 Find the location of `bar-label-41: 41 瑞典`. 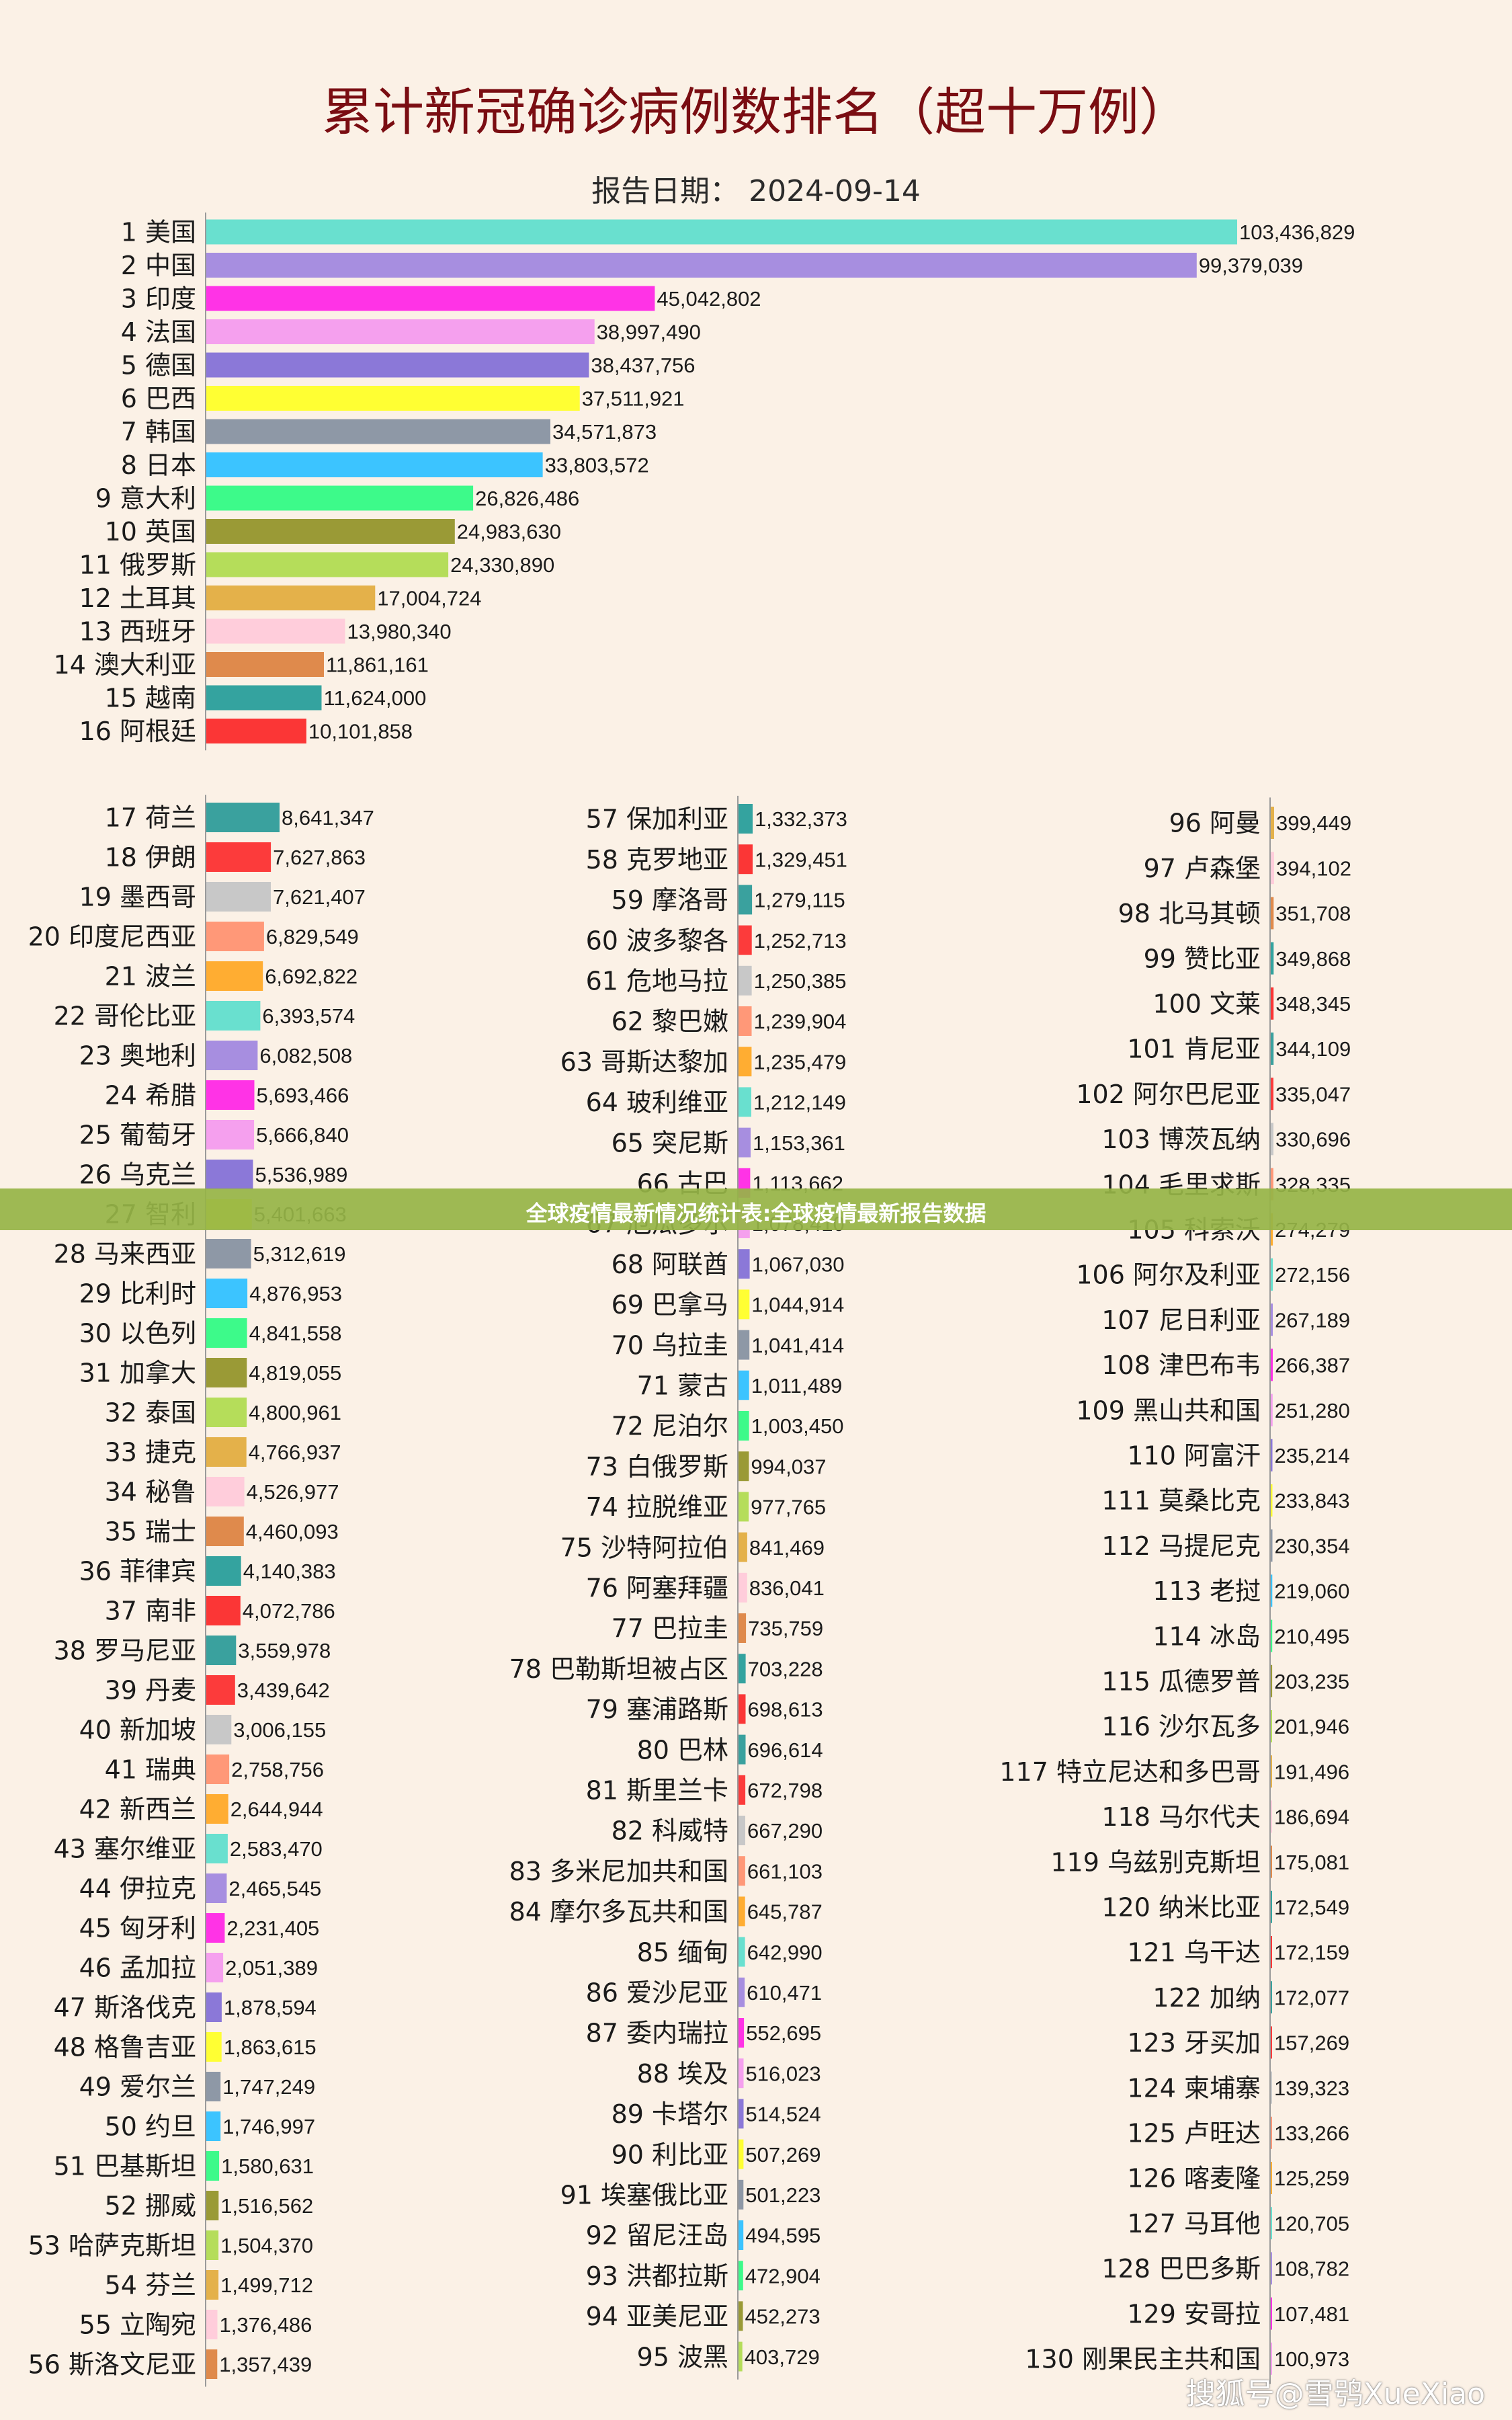

bar-label-41: 41 瑞典 is located at coordinates (151, 1770).